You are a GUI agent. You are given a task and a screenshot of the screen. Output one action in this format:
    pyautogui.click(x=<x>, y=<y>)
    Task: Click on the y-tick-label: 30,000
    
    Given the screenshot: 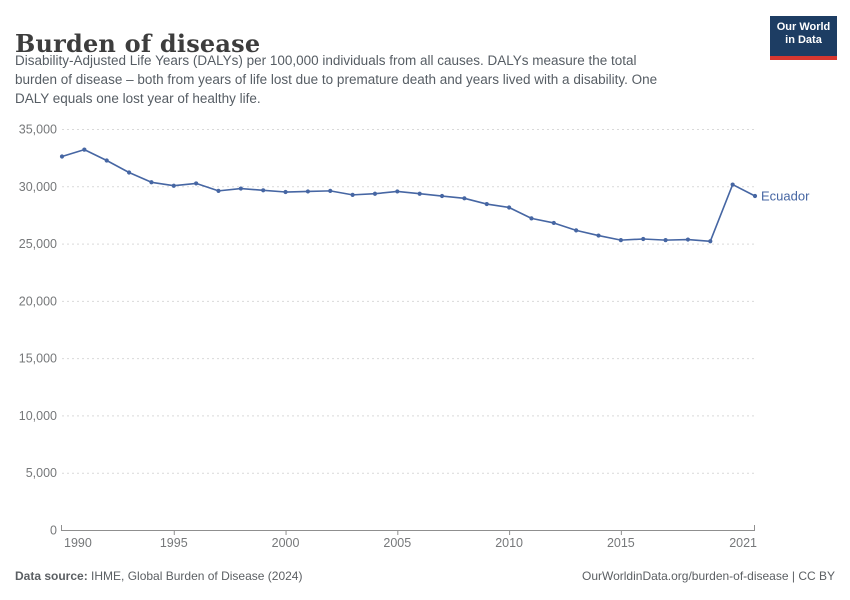 What is the action you would take?
    pyautogui.click(x=38, y=187)
    